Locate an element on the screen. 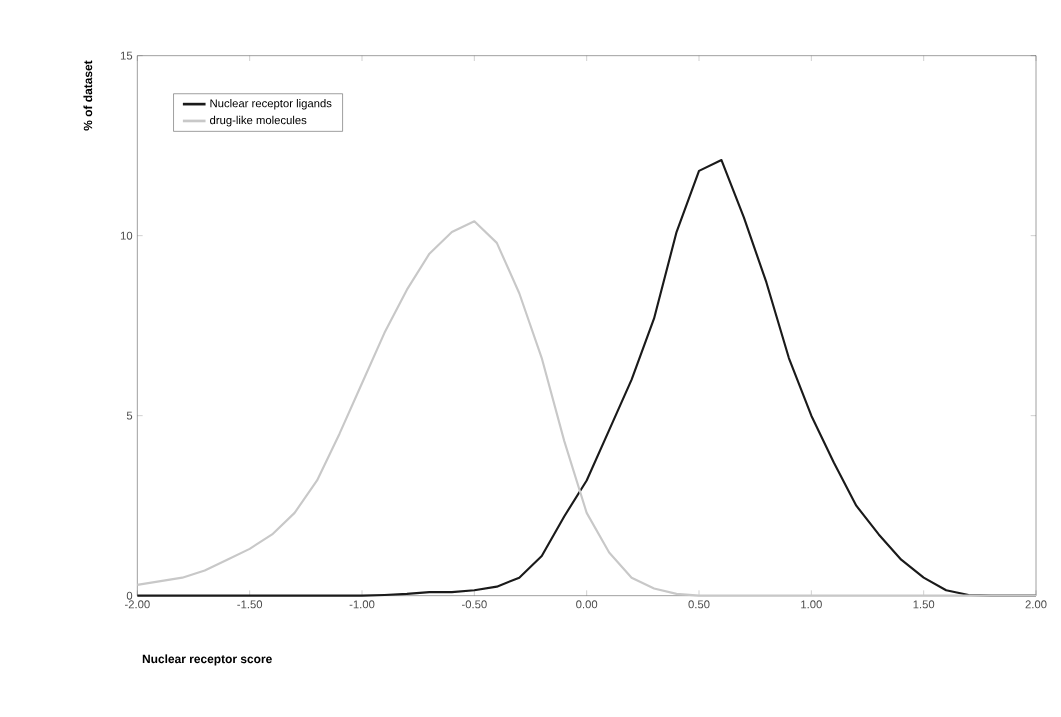 This screenshot has width=1061, height=717. legend-label: Nuclear receptor ligands is located at coordinates (271, 104).